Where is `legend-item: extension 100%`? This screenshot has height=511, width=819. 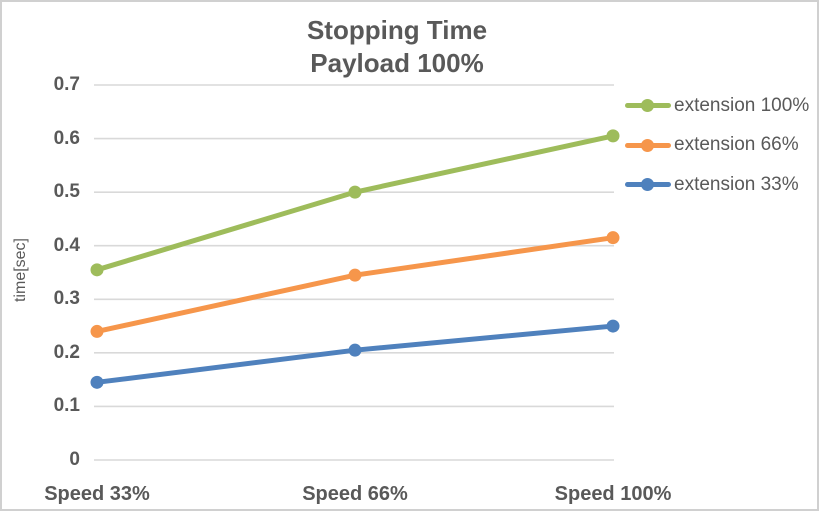 legend-item: extension 100% is located at coordinates (720, 106).